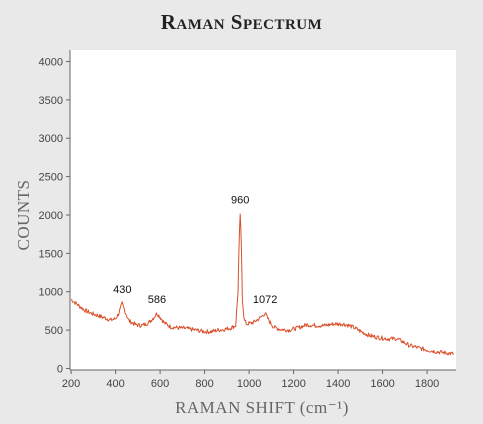  Describe the element at coordinates (51, 178) in the screenshot. I see `y-tick-label: 2500` at that location.